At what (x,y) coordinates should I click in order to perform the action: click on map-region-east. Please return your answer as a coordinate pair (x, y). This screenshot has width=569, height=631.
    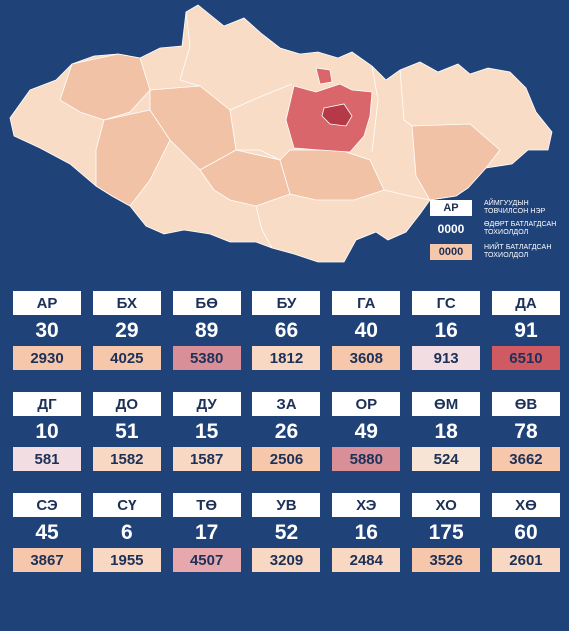
    Looking at the image, I should click on (456, 162).